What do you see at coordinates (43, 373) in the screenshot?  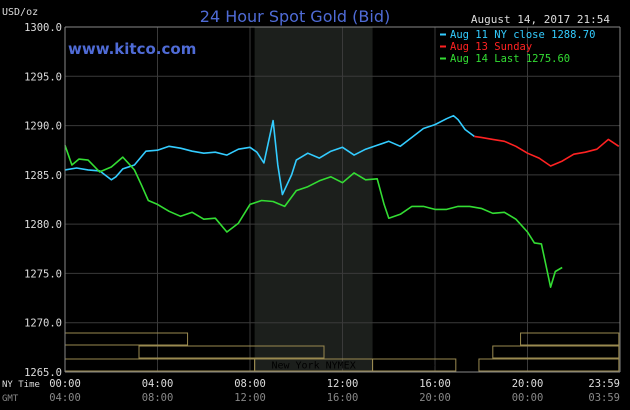 I see `y-tick-label: 1265.0` at bounding box center [43, 373].